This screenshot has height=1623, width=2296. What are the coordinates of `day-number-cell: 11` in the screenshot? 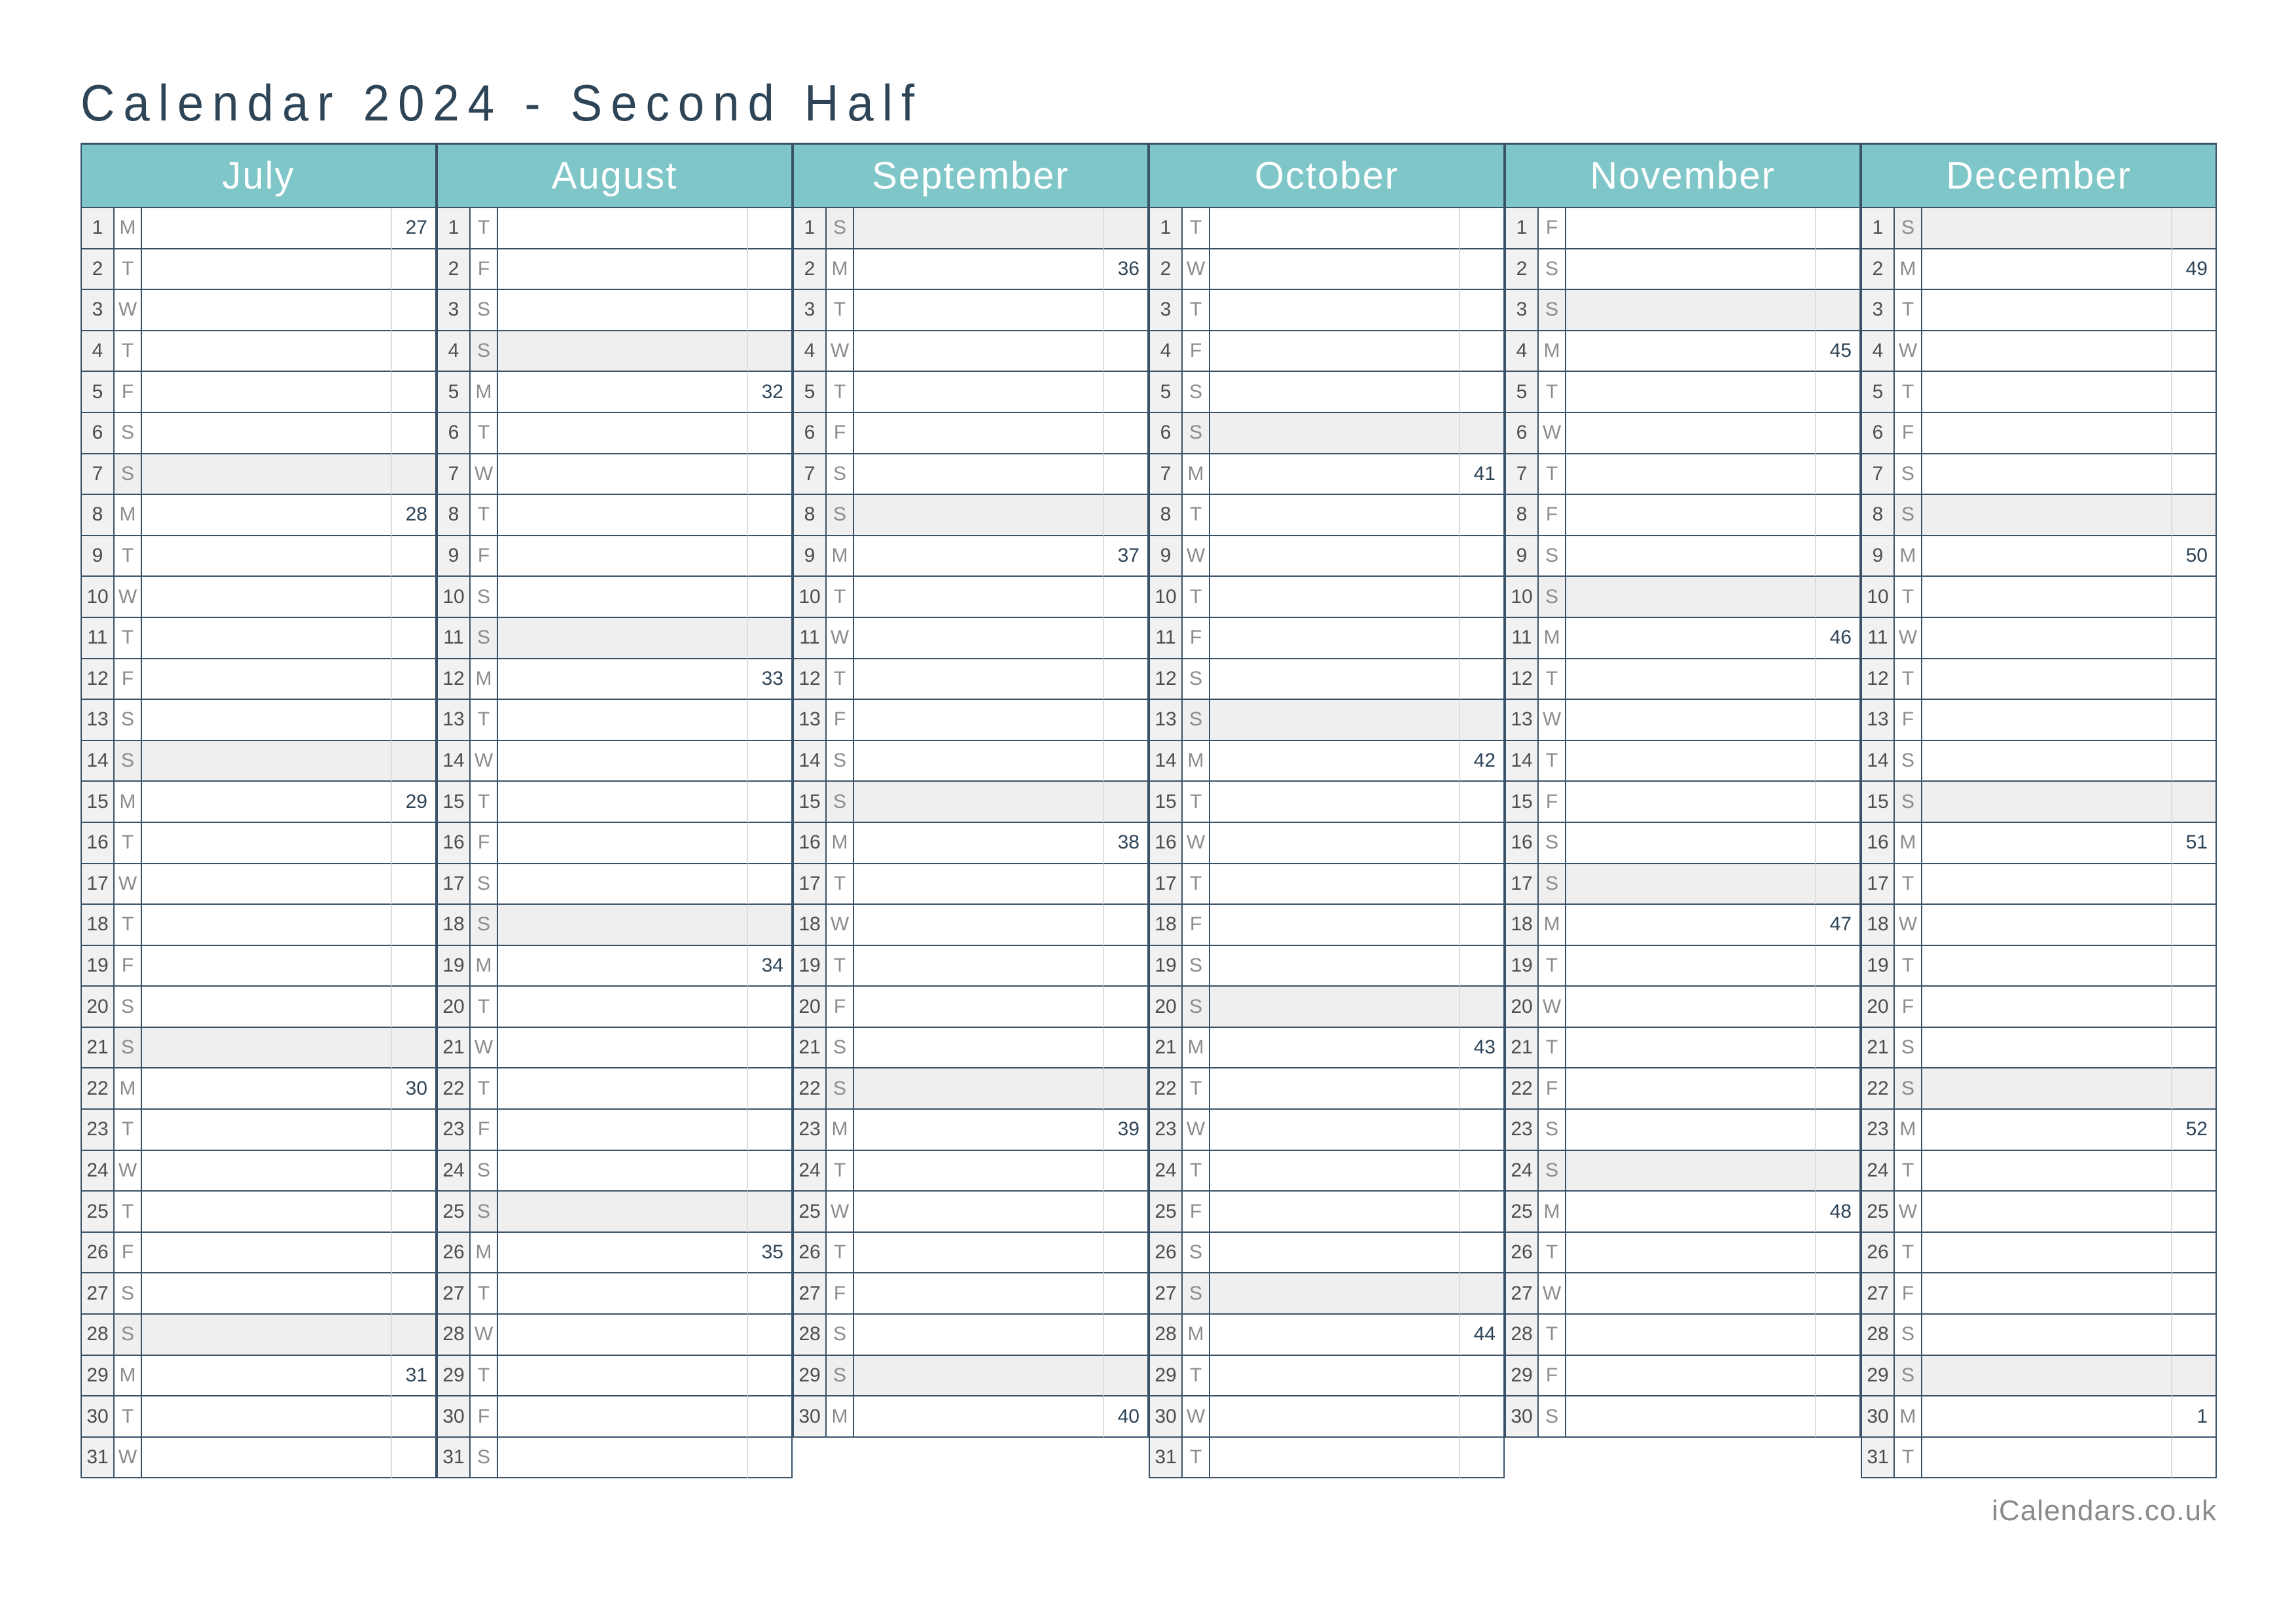 It's located at (1166, 638).